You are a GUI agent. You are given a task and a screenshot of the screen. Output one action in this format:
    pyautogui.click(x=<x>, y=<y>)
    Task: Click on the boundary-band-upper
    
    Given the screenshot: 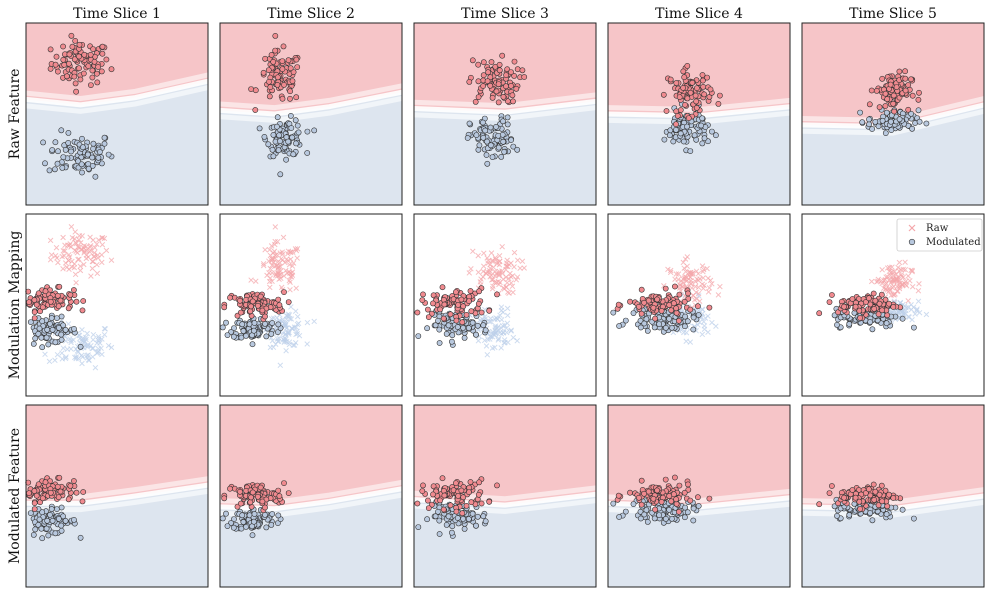 What is the action you would take?
    pyautogui.click(x=311, y=97)
    